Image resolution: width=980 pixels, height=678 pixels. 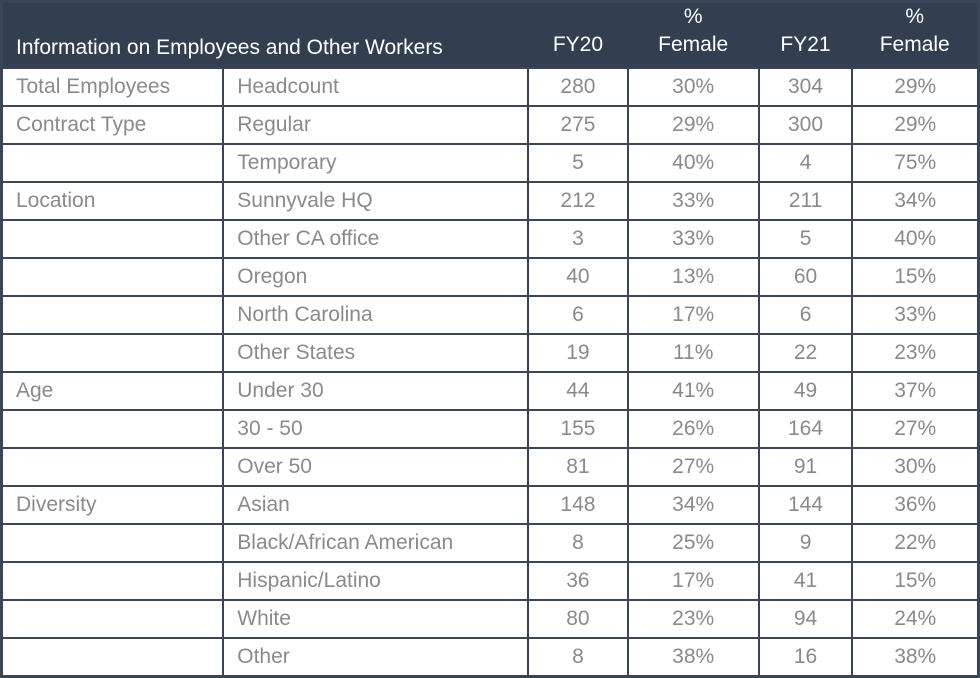 I want to click on table-row: Contract Type Regular 275 29% 300 29%, so click(x=490, y=124).